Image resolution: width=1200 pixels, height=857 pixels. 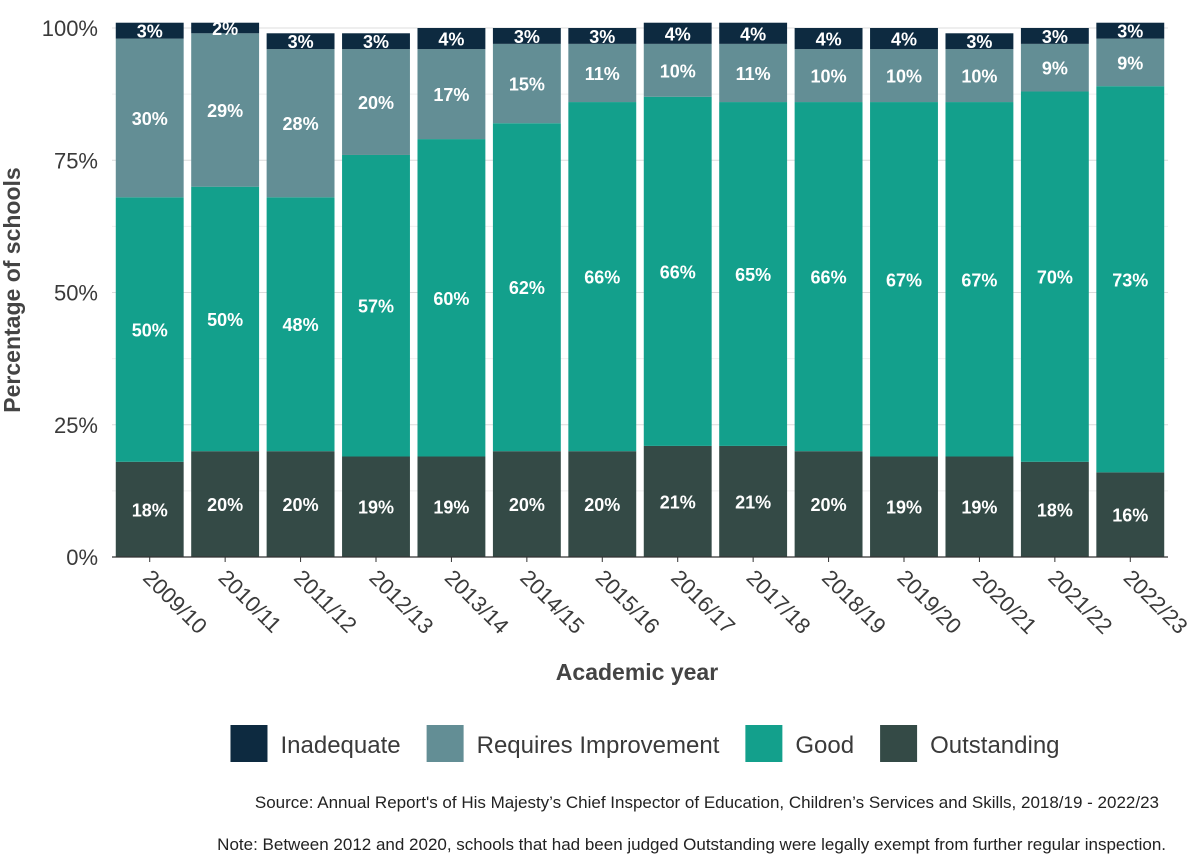 I want to click on x-tick-label: 2020/21, so click(x=1005, y=602).